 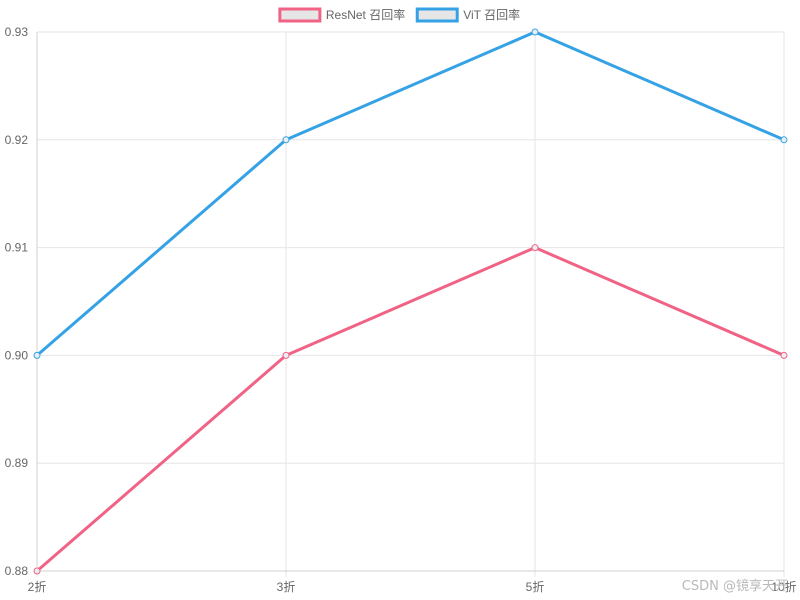 What do you see at coordinates (37, 586) in the screenshot?
I see `x-tick-label: 2折` at bounding box center [37, 586].